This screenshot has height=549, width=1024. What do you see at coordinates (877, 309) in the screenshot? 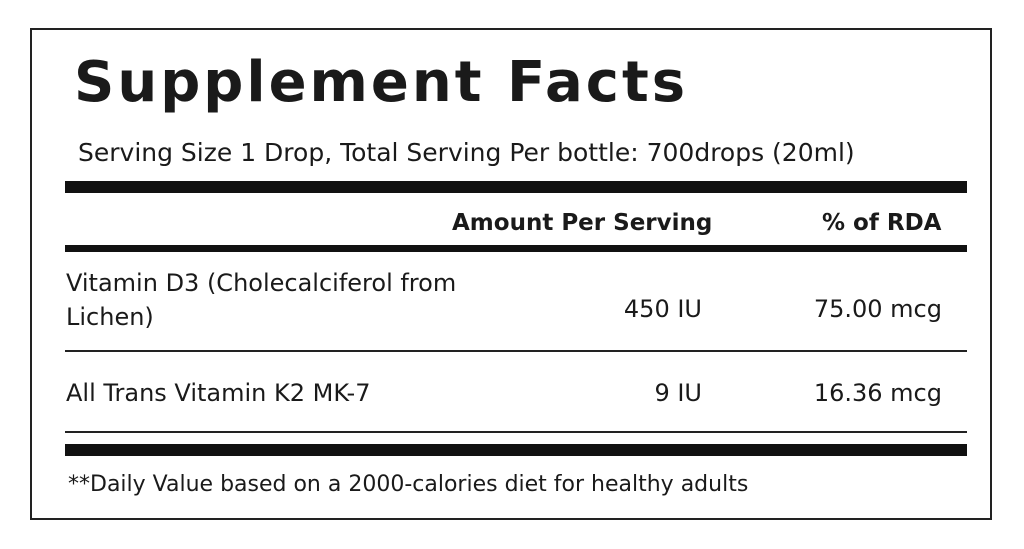
I see `rda: 75.00 mcg` at bounding box center [877, 309].